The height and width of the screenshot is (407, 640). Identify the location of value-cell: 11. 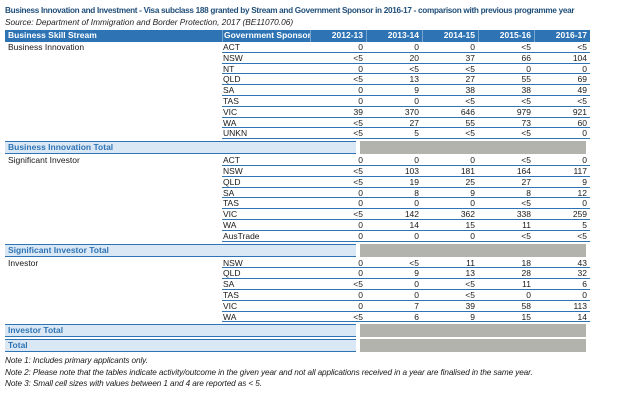
(506, 284).